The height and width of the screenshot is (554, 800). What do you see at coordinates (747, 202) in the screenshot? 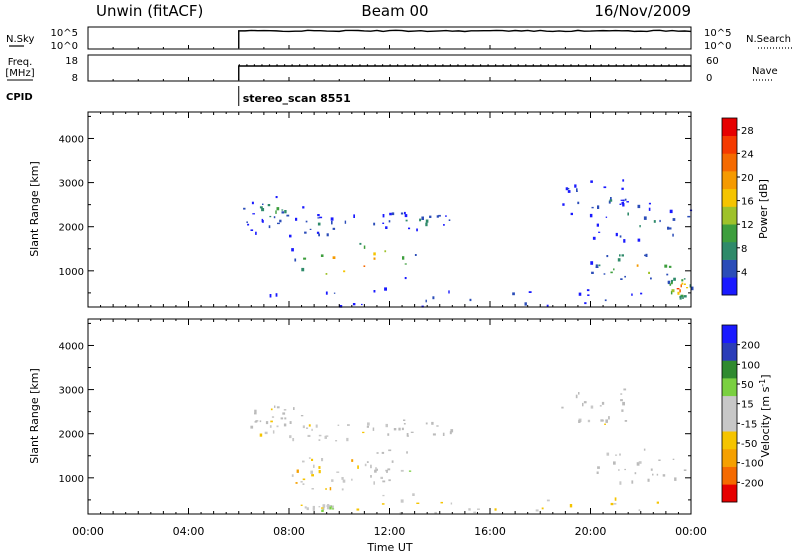
I see `colorbar-tick-label: 16` at bounding box center [747, 202].